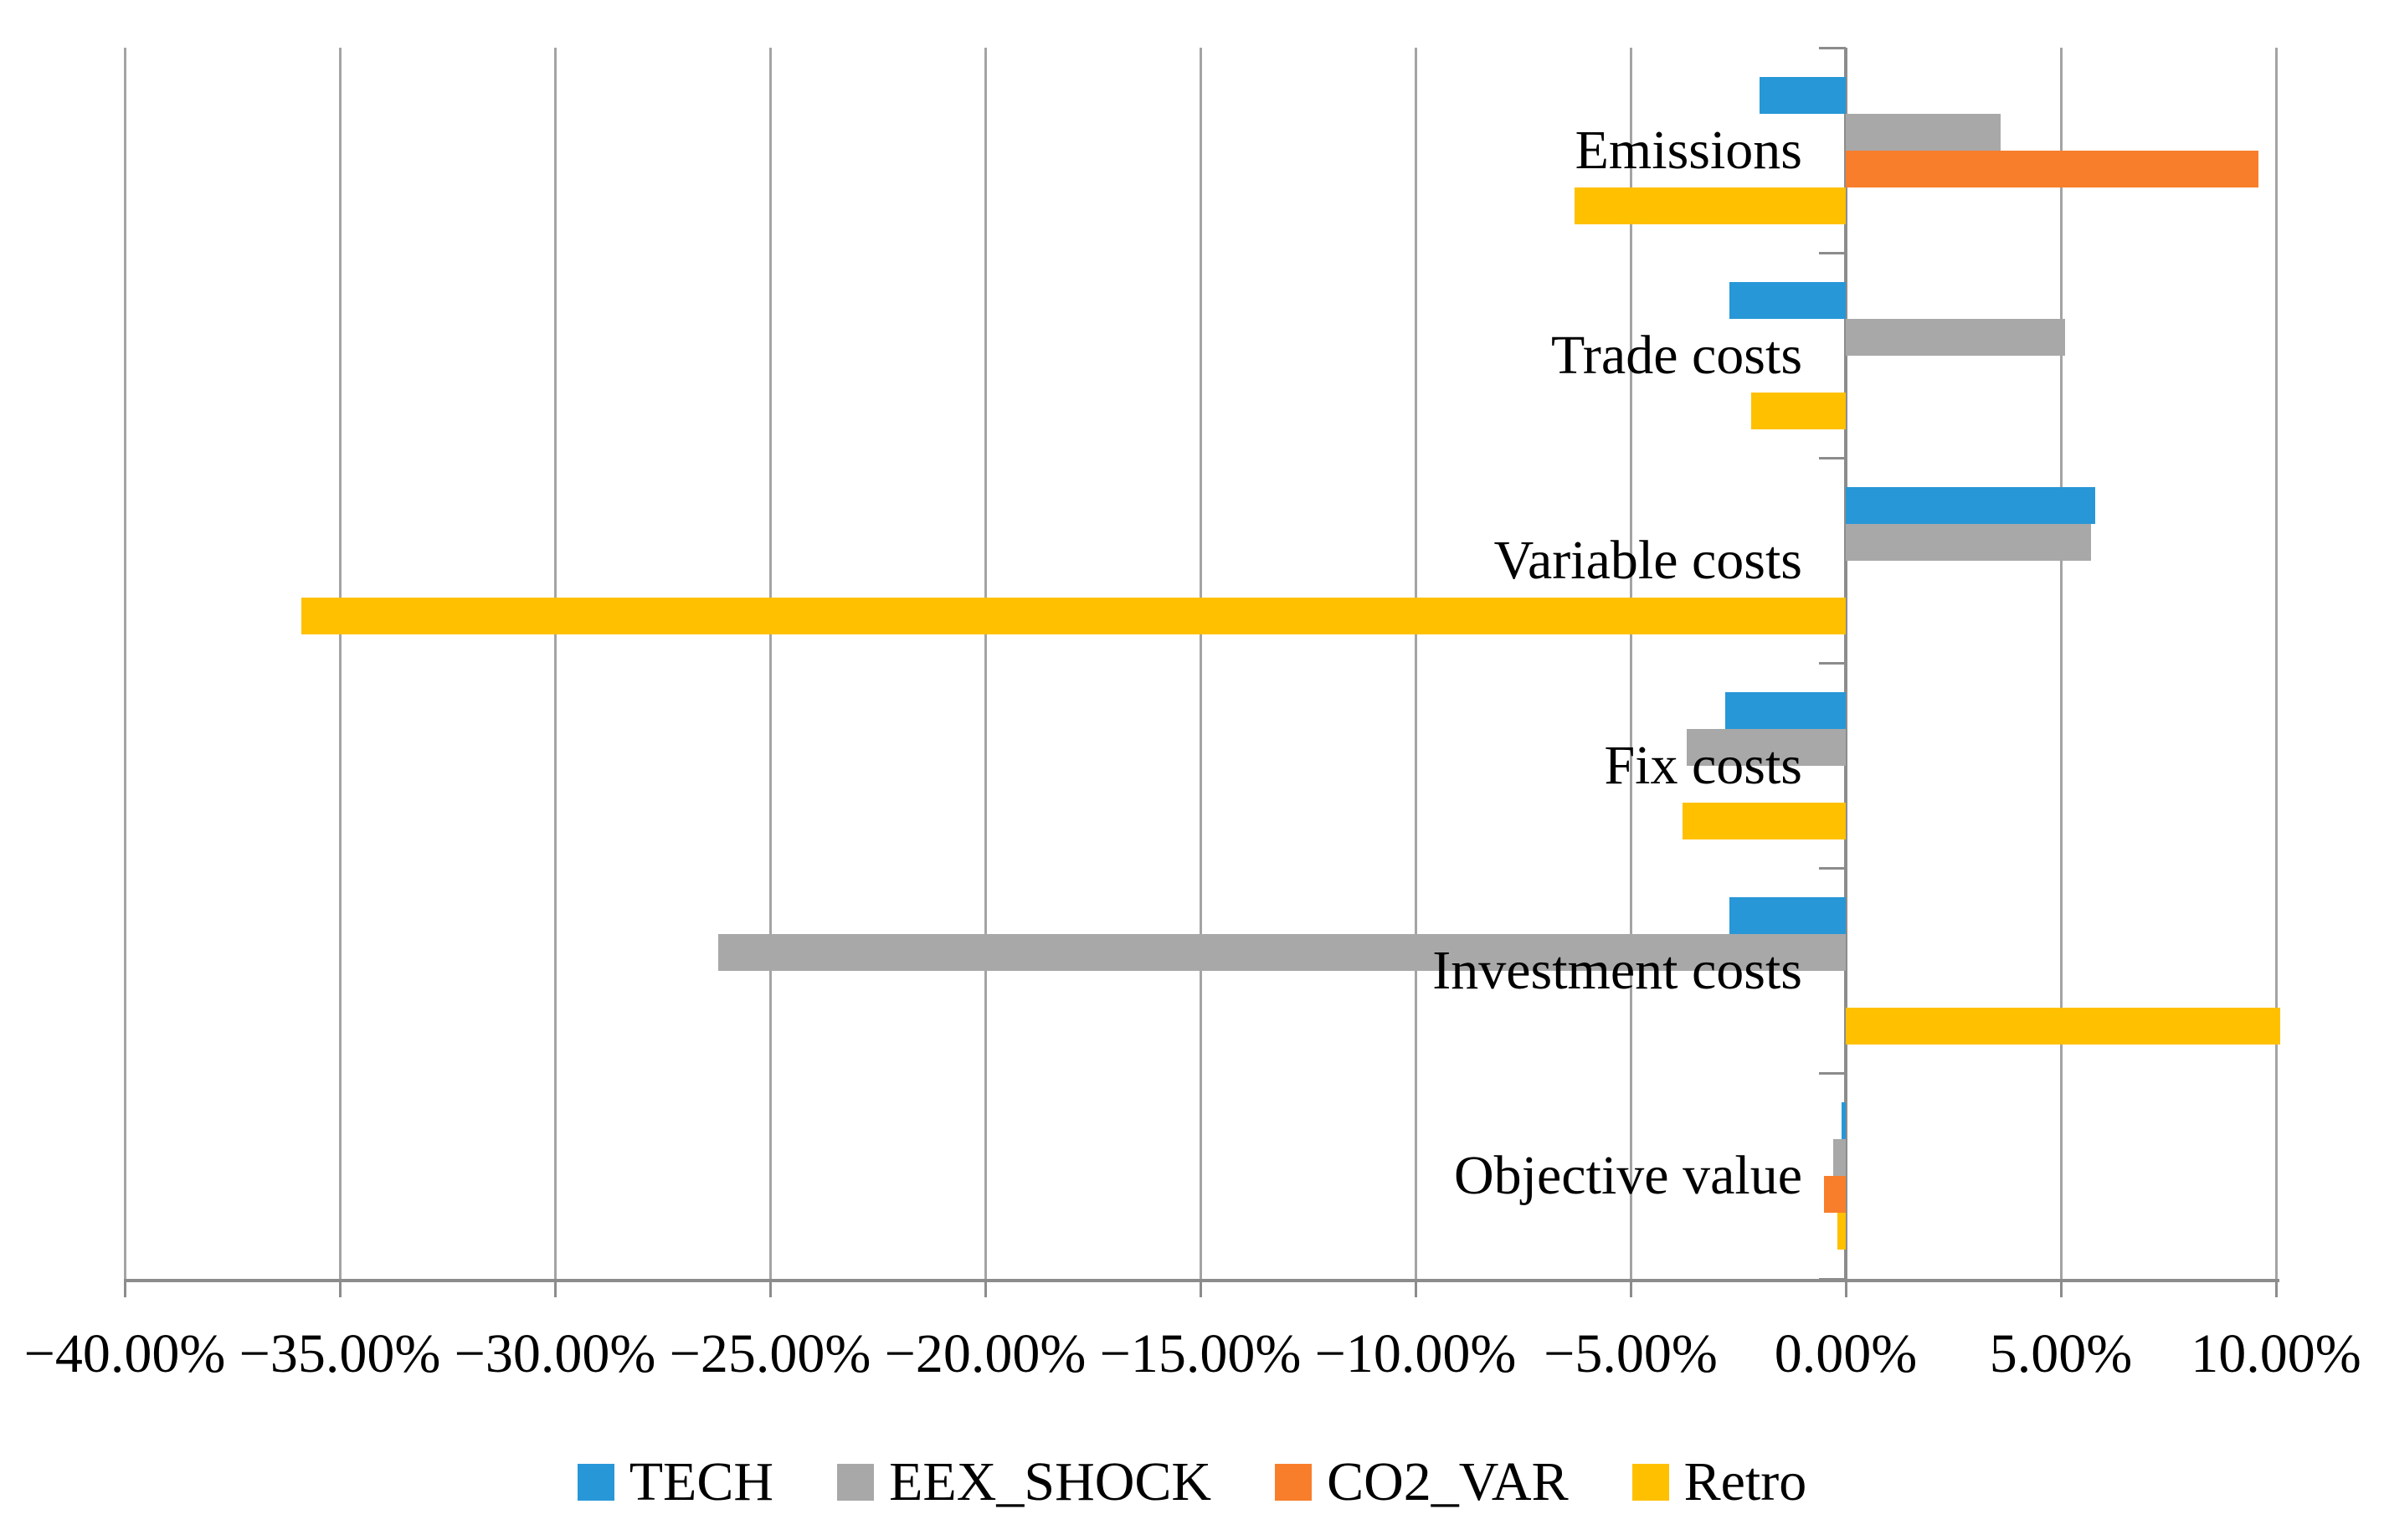 The width and height of the screenshot is (2384, 1540). I want to click on bar-tech-fix-costs, so click(1786, 711).